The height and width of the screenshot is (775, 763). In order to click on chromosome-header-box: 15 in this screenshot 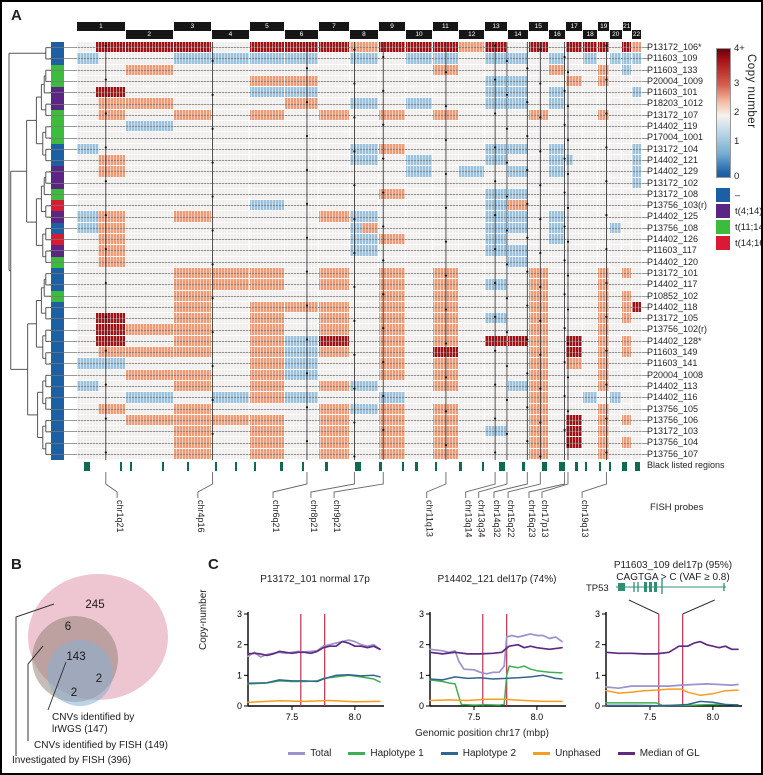, I will do `click(538, 26)`.